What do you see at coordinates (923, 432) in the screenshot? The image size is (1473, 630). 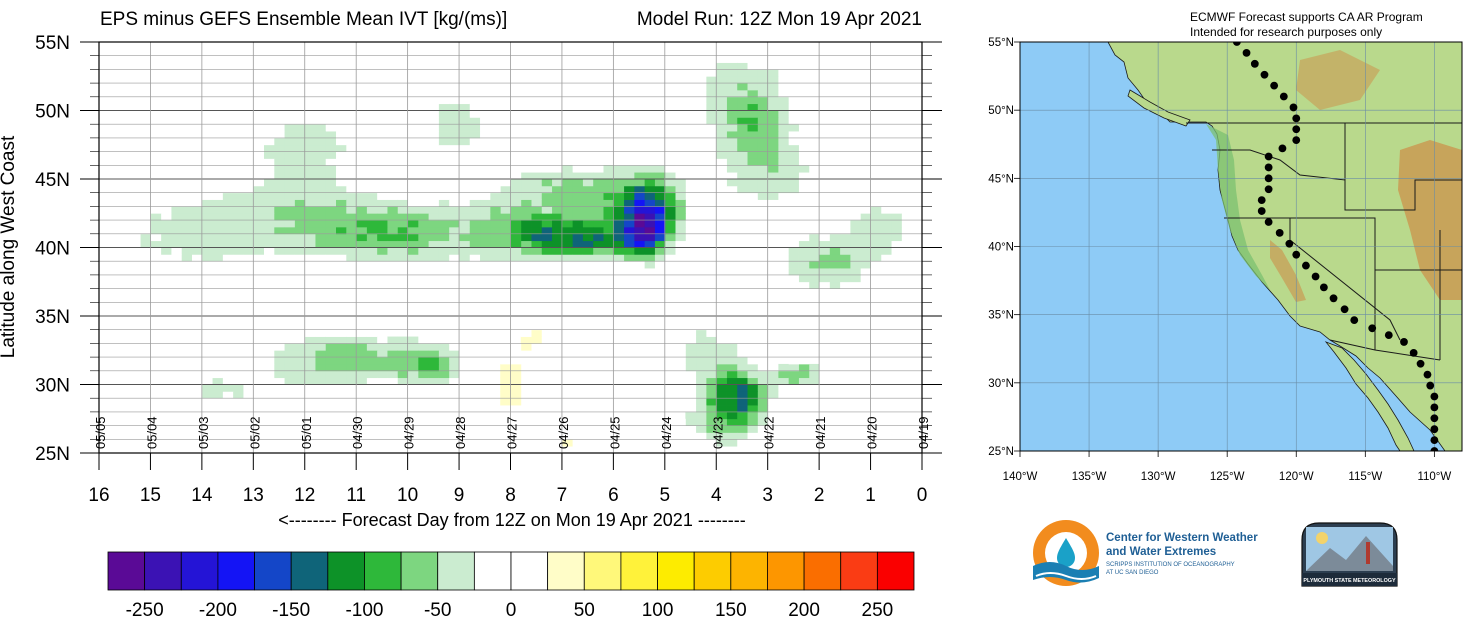 I see `date-label: 04/19` at bounding box center [923, 432].